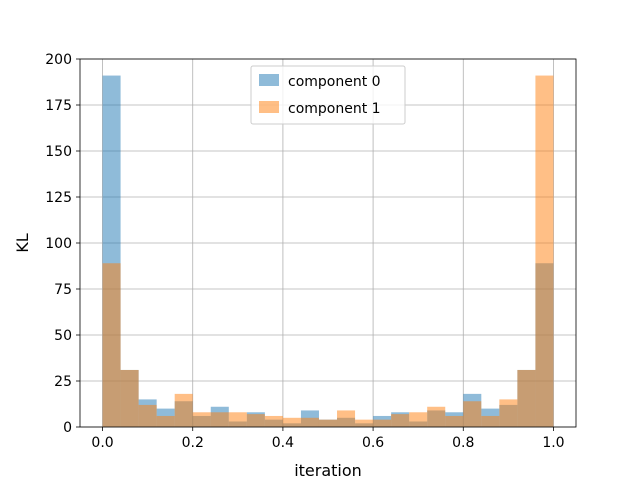  I want to click on y-tick-label: 150, so click(58, 152).